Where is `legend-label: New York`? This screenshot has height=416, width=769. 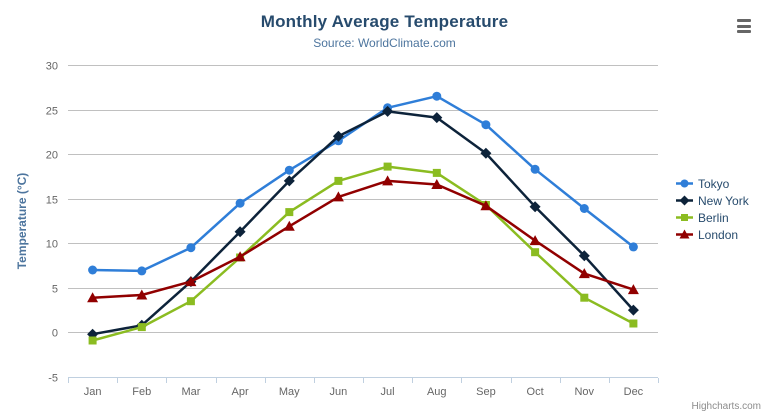
legend-label: New York is located at coordinates (723, 200).